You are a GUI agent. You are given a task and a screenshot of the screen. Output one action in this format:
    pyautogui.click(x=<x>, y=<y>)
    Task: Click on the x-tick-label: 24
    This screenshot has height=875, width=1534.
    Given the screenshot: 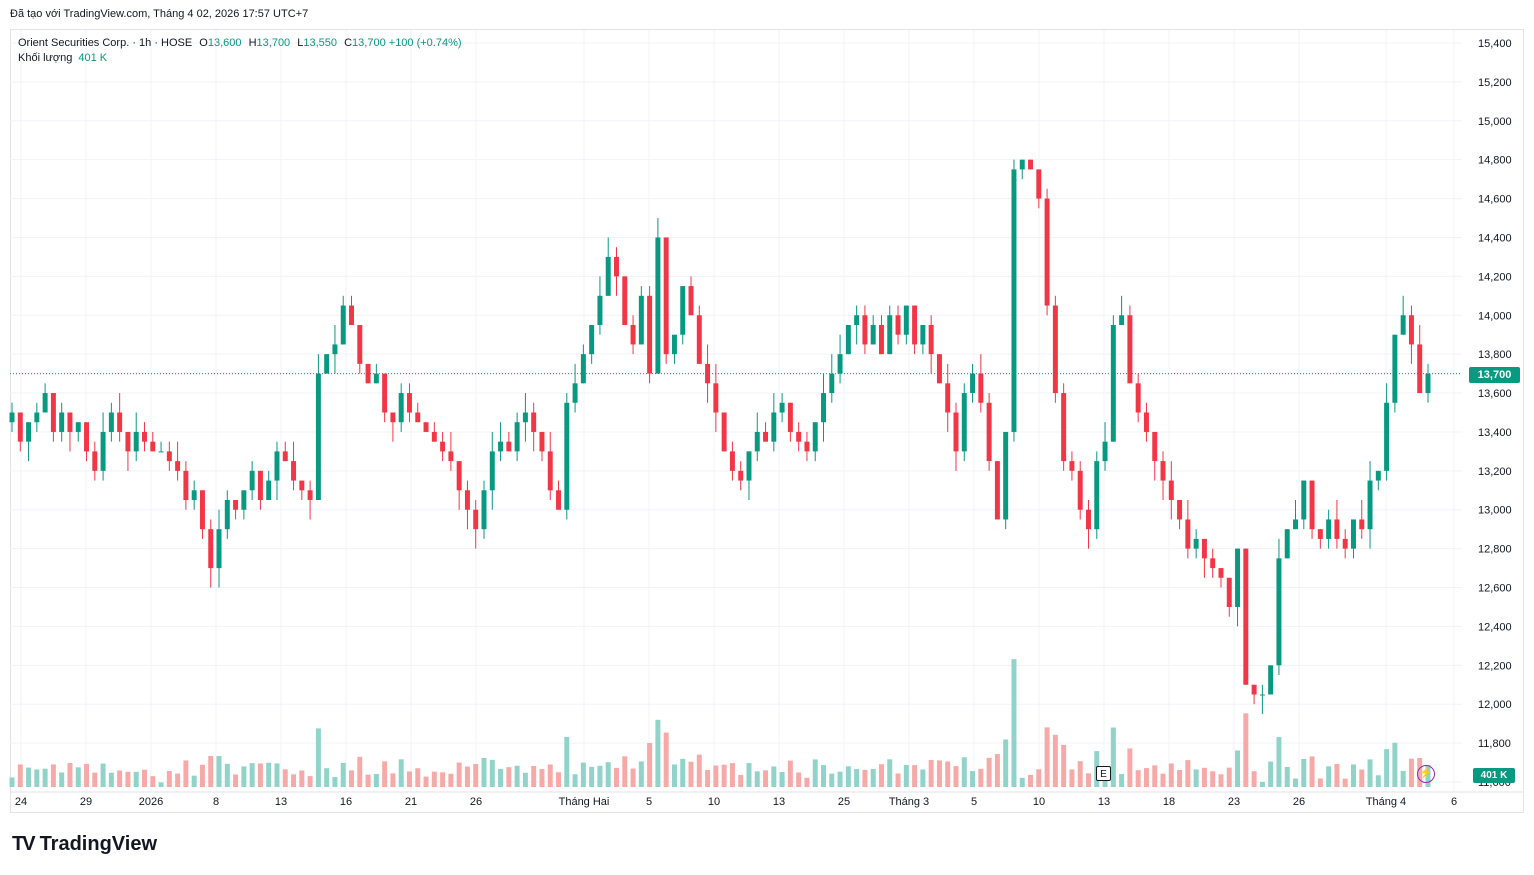 What is the action you would take?
    pyautogui.click(x=21, y=802)
    